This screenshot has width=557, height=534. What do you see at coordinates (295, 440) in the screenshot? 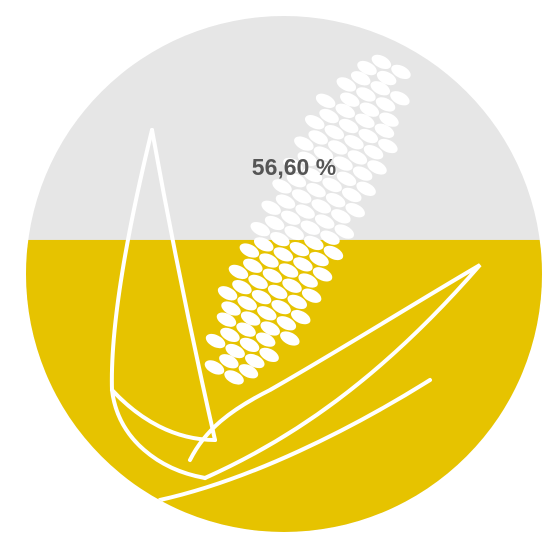
I see `leaf-lower` at bounding box center [295, 440].